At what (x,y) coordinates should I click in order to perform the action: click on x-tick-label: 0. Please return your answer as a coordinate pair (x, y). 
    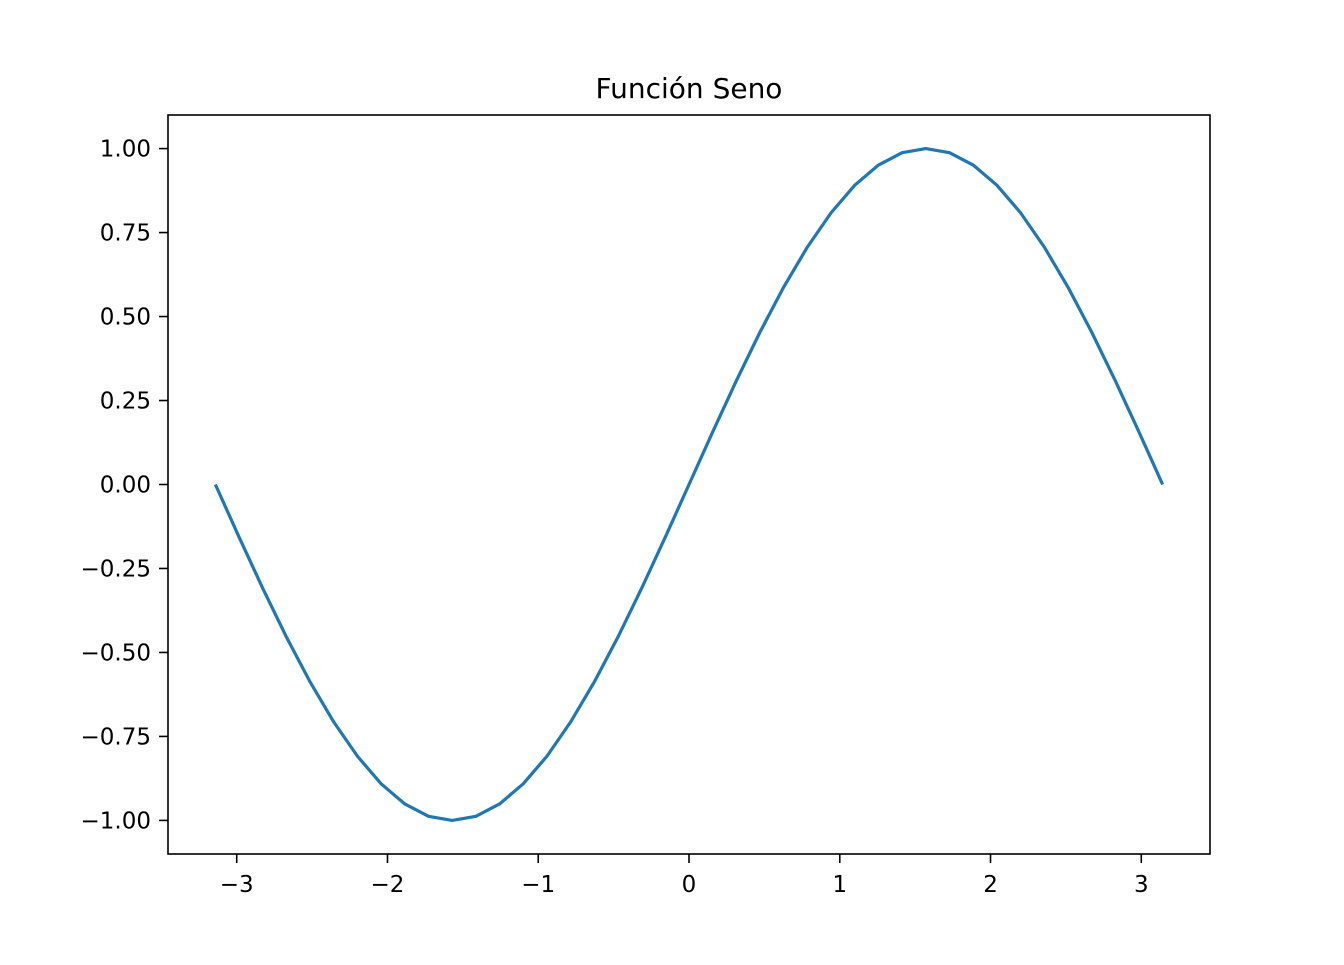
    Looking at the image, I should click on (689, 885).